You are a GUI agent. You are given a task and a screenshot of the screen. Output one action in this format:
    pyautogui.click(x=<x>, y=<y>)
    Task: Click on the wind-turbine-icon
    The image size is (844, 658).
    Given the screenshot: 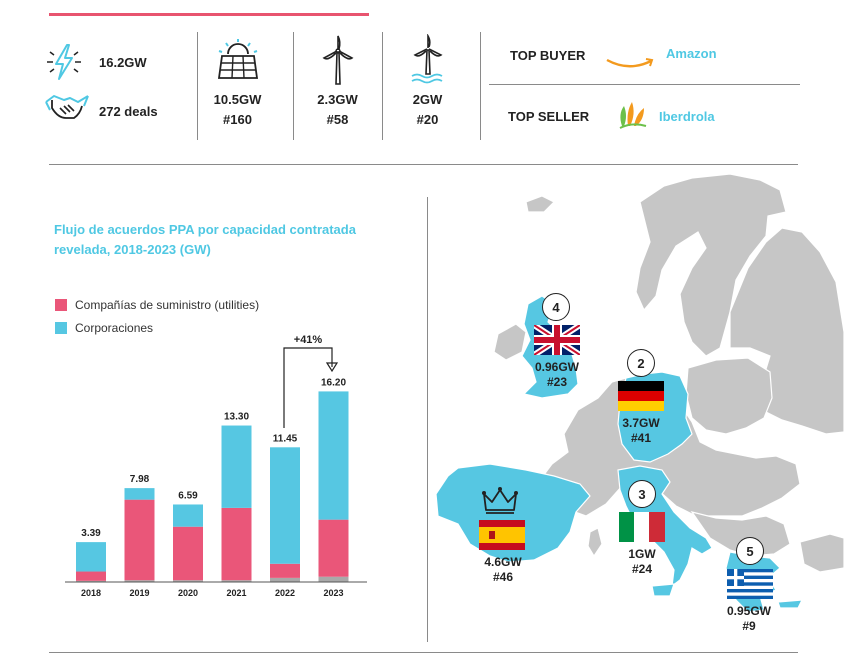 What is the action you would take?
    pyautogui.click(x=338, y=60)
    